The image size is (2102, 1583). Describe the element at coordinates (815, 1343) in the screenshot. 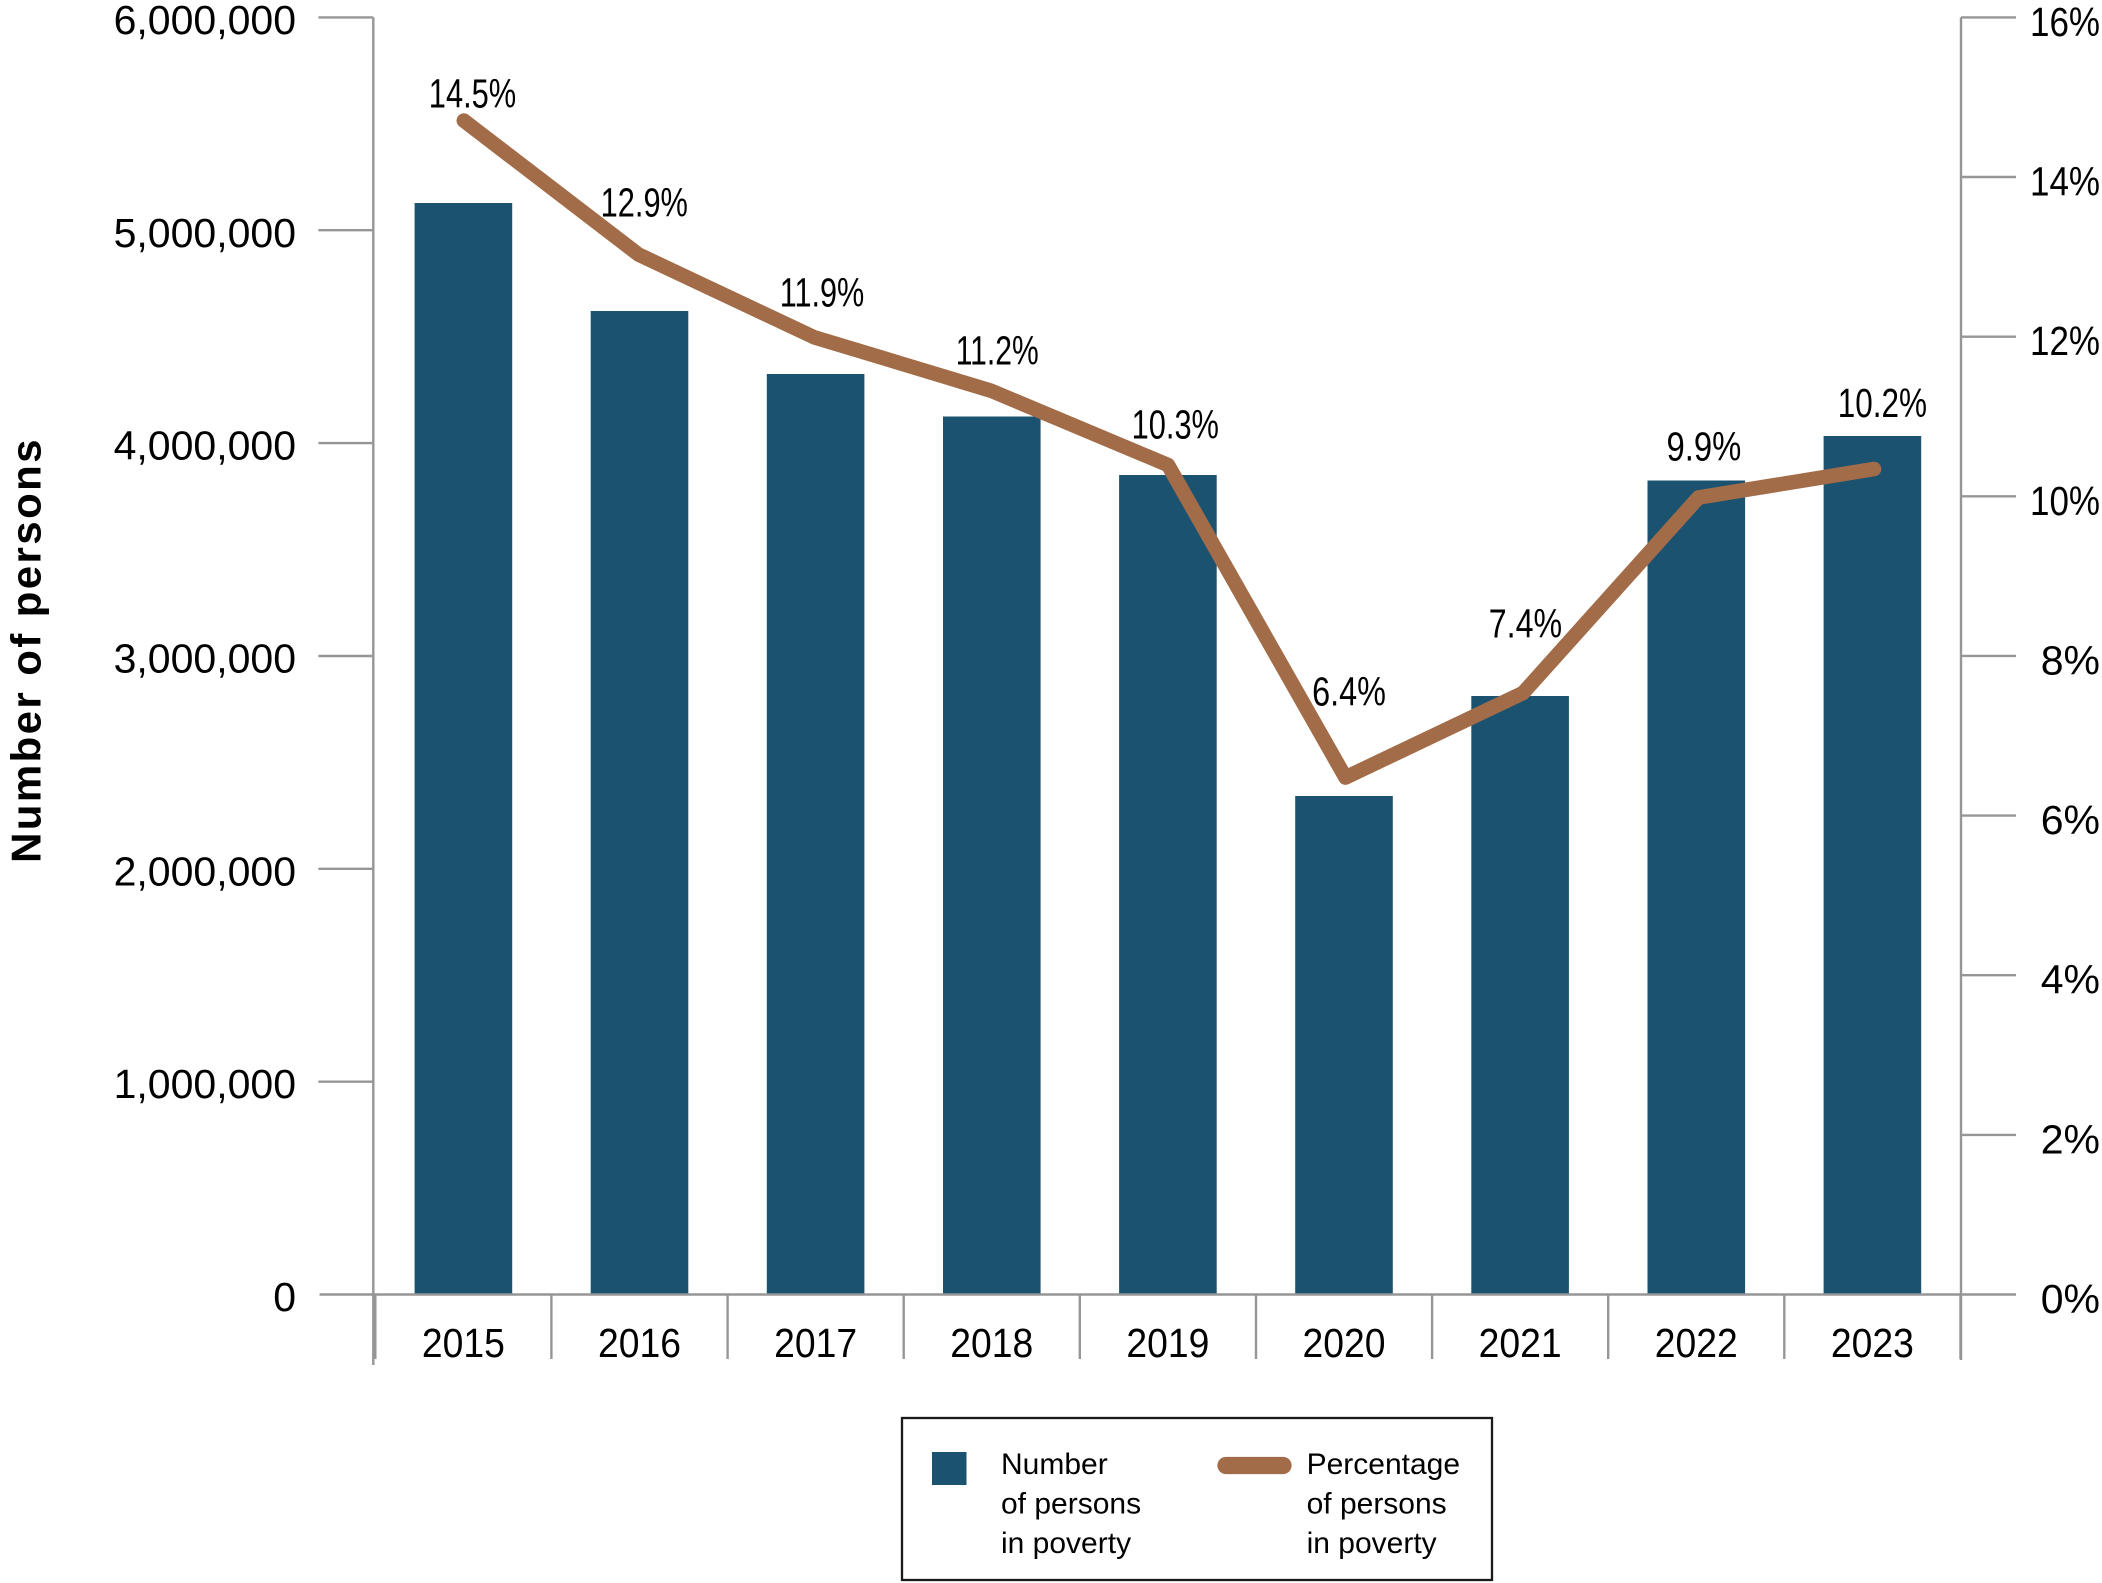

I see `svg-text: 2017` at that location.